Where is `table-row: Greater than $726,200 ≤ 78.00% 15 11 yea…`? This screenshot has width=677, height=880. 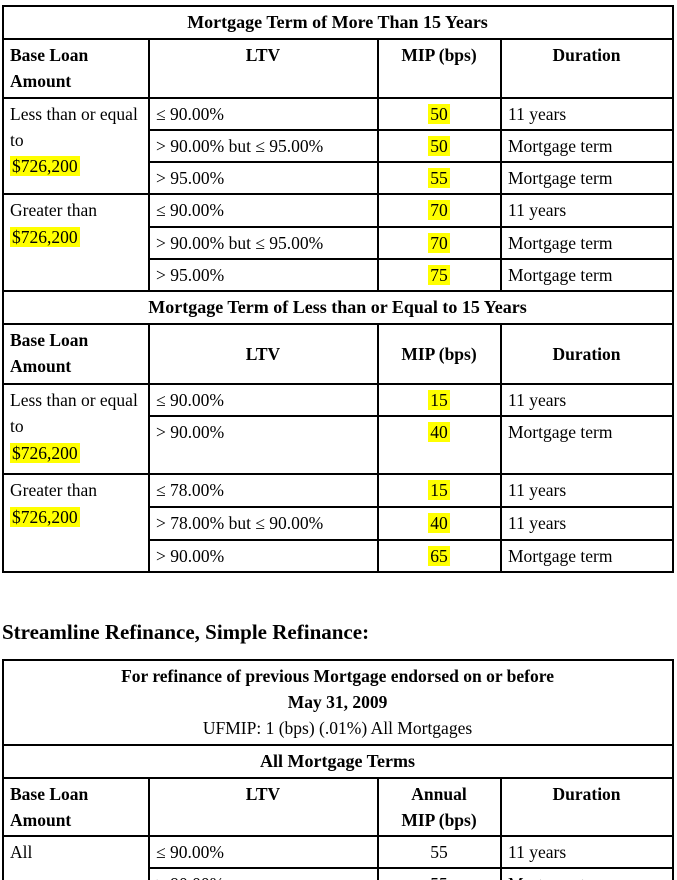
table-row: Greater than $726,200 ≤ 78.00% 15 11 yea… is located at coordinates (338, 523).